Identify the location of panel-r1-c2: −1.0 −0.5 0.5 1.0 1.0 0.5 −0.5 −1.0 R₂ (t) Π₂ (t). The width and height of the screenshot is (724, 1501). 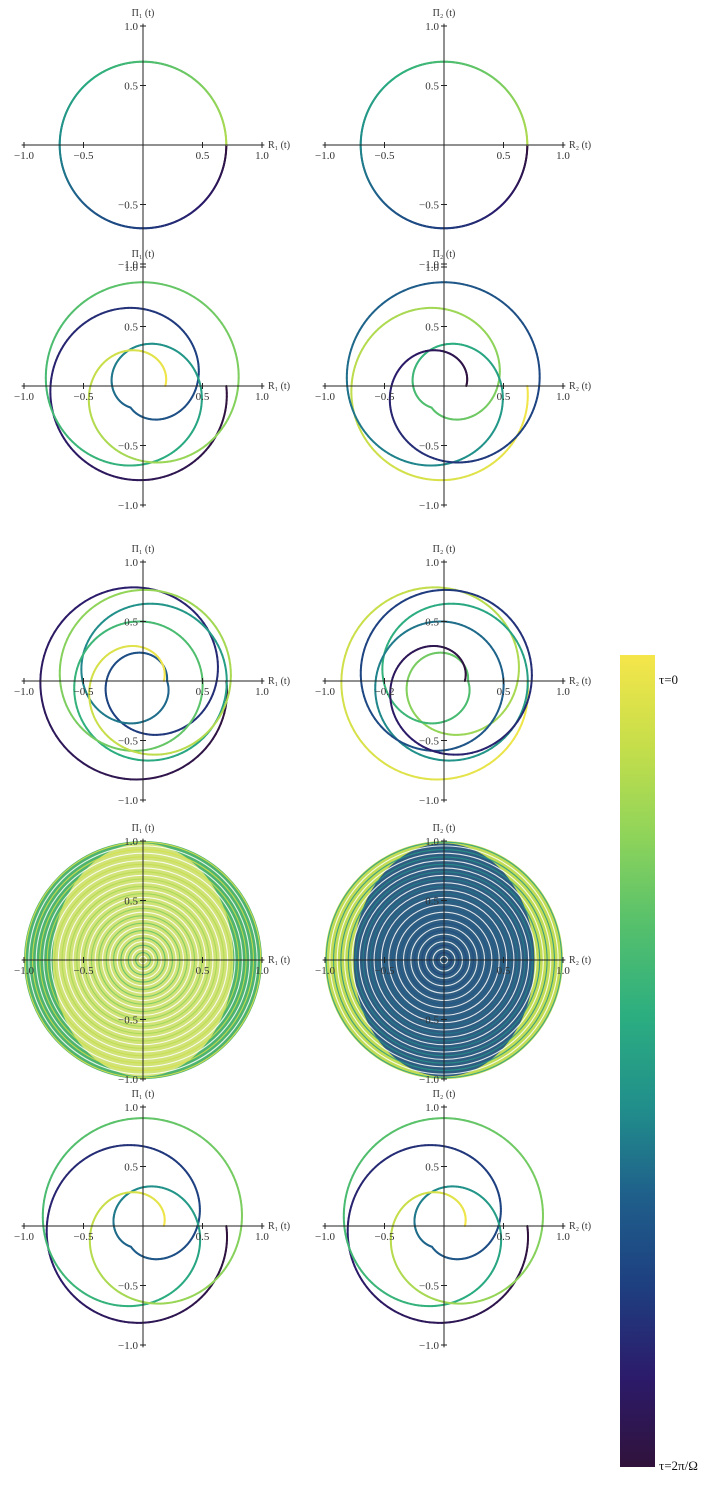
(453, 139).